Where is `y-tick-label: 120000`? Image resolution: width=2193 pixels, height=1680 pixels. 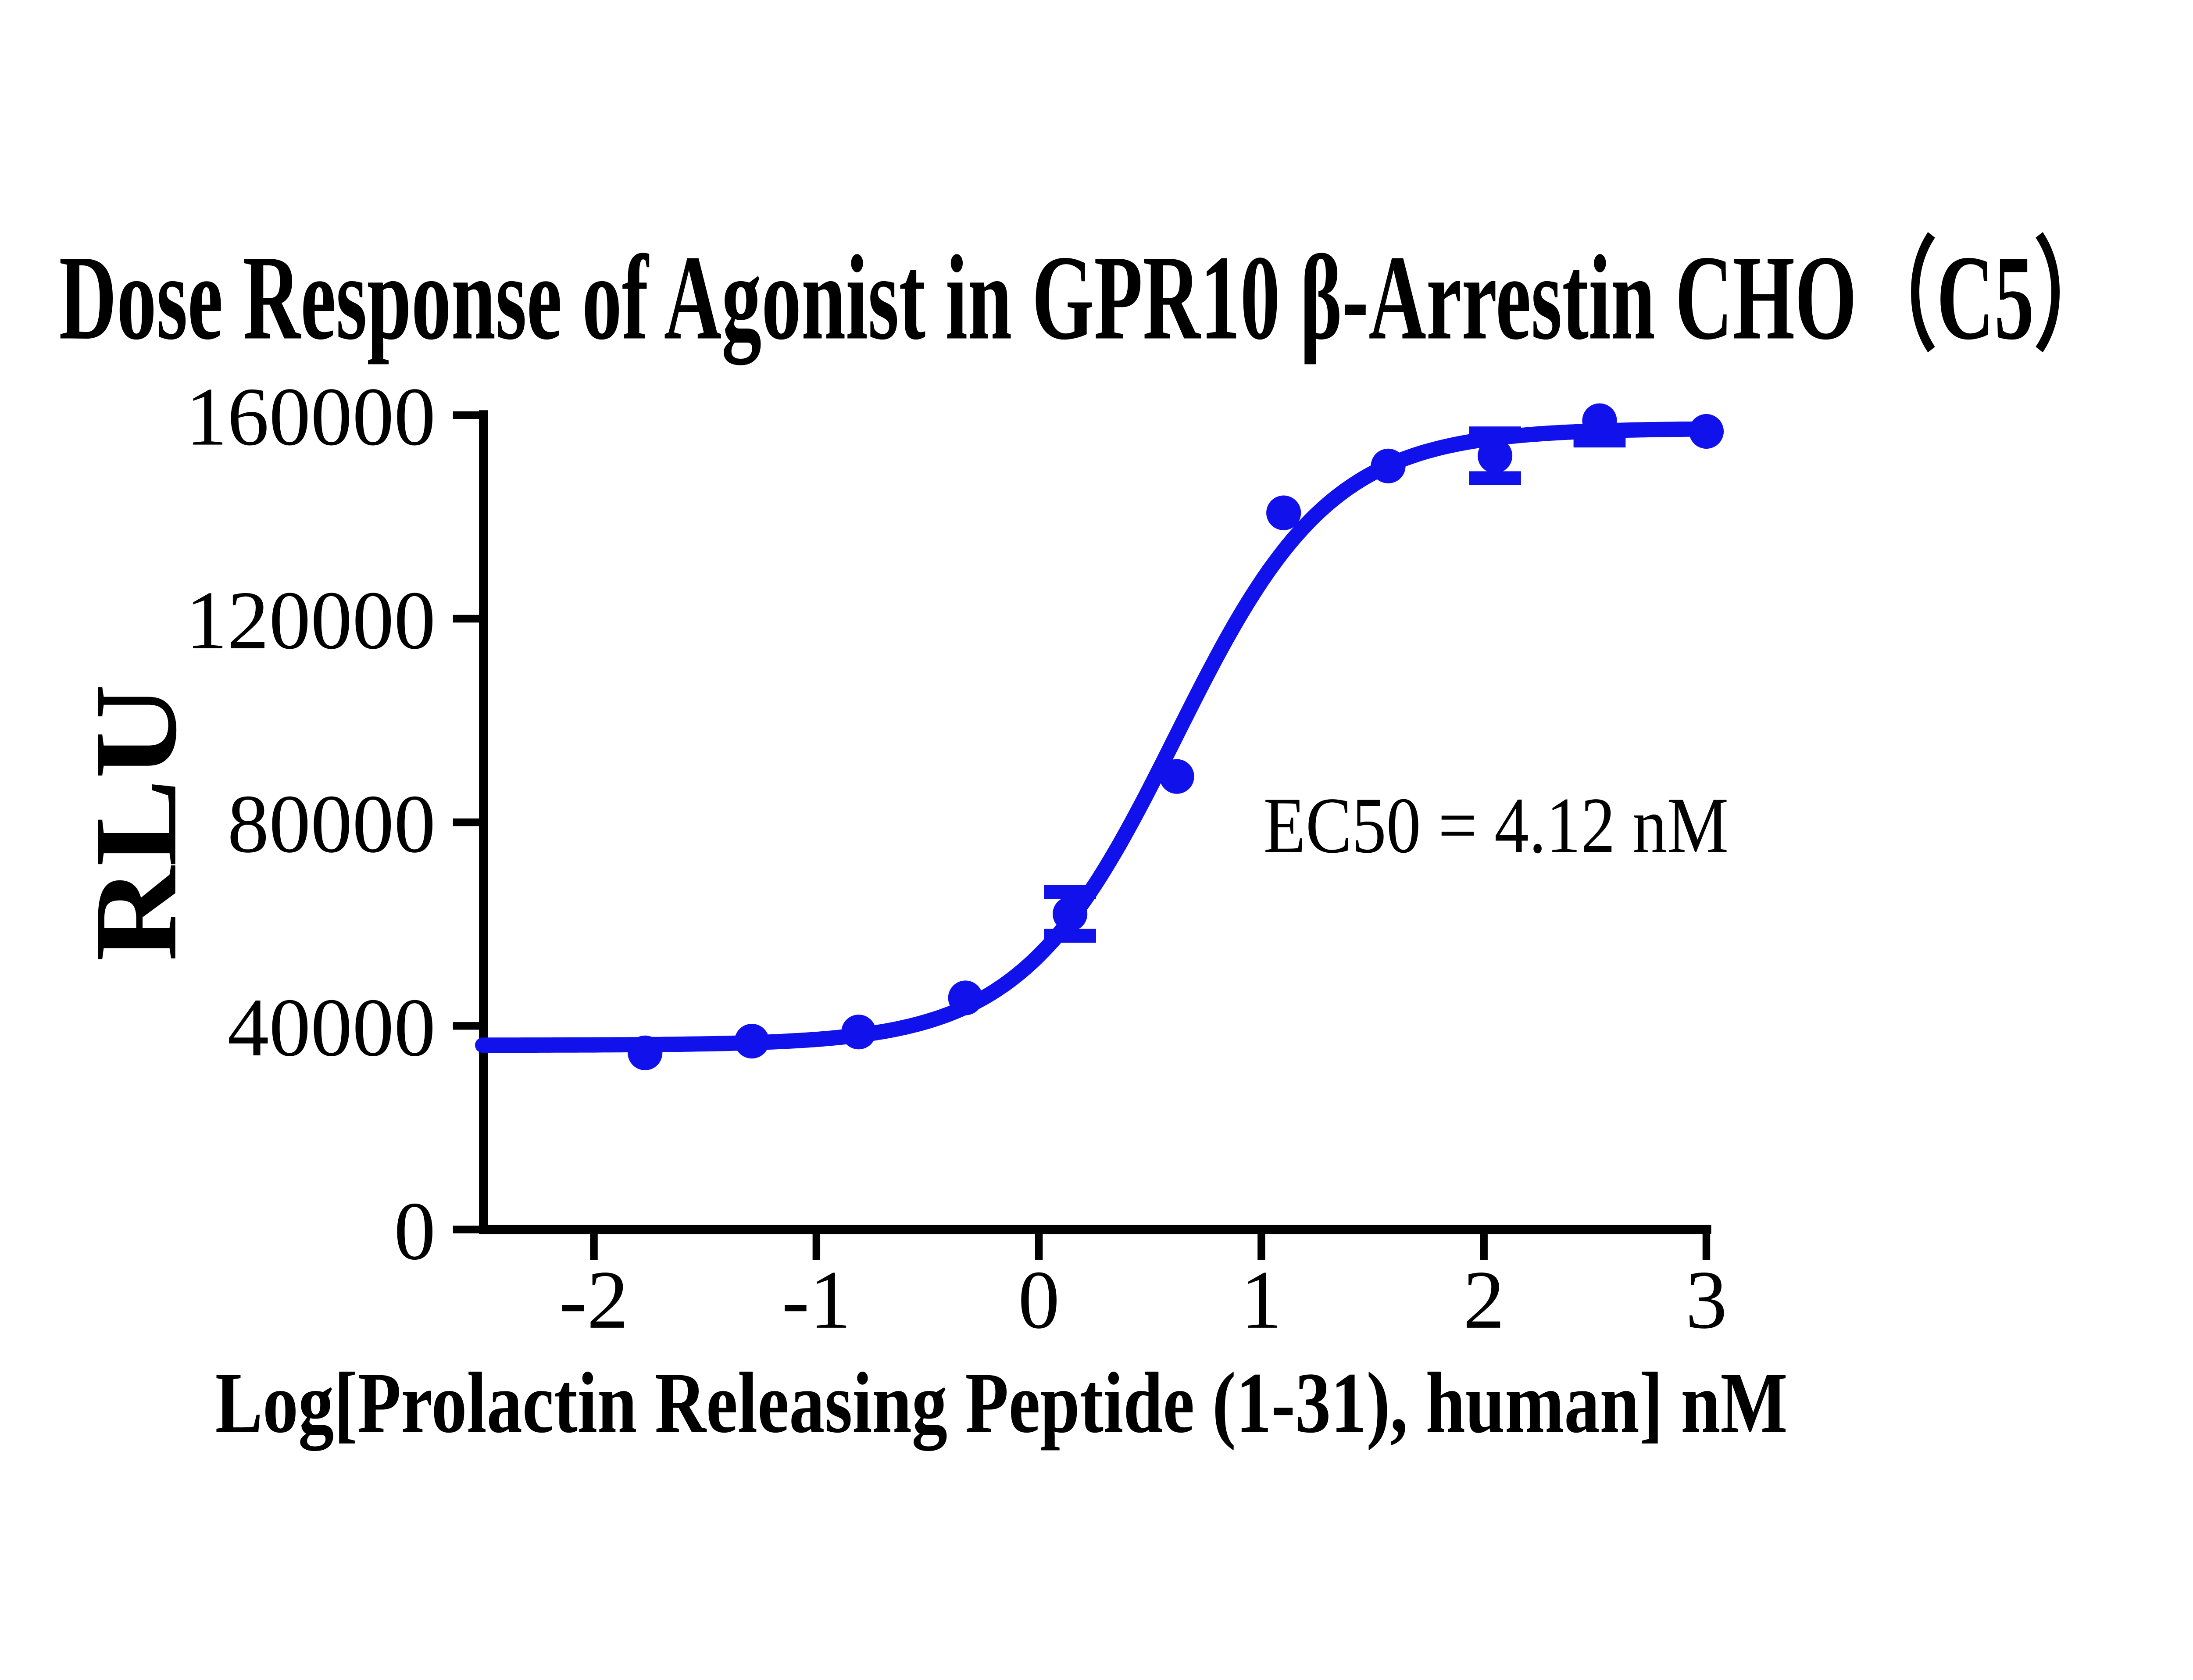 y-tick-label: 120000 is located at coordinates (311, 621).